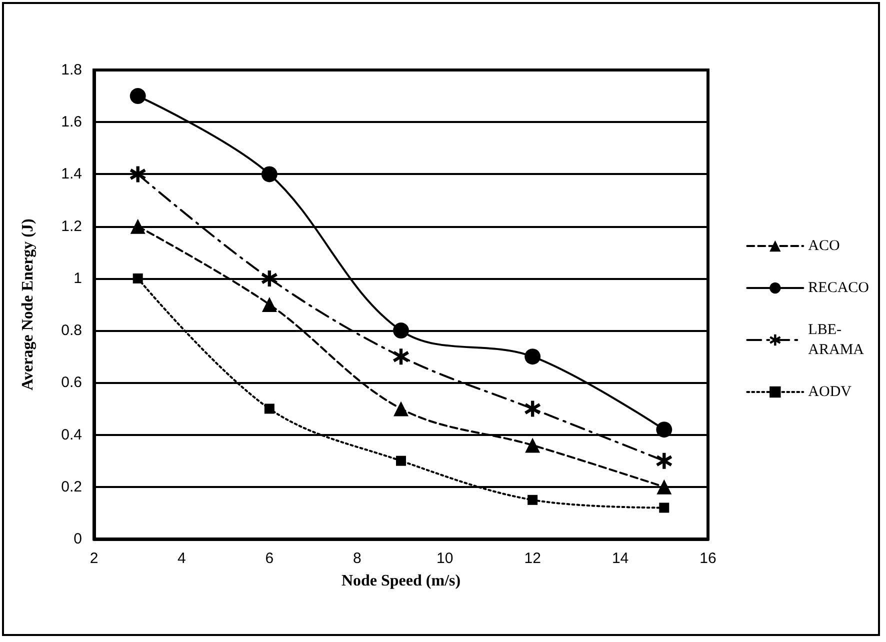 The height and width of the screenshot is (642, 886). I want to click on x-tick-label: 12, so click(532, 558).